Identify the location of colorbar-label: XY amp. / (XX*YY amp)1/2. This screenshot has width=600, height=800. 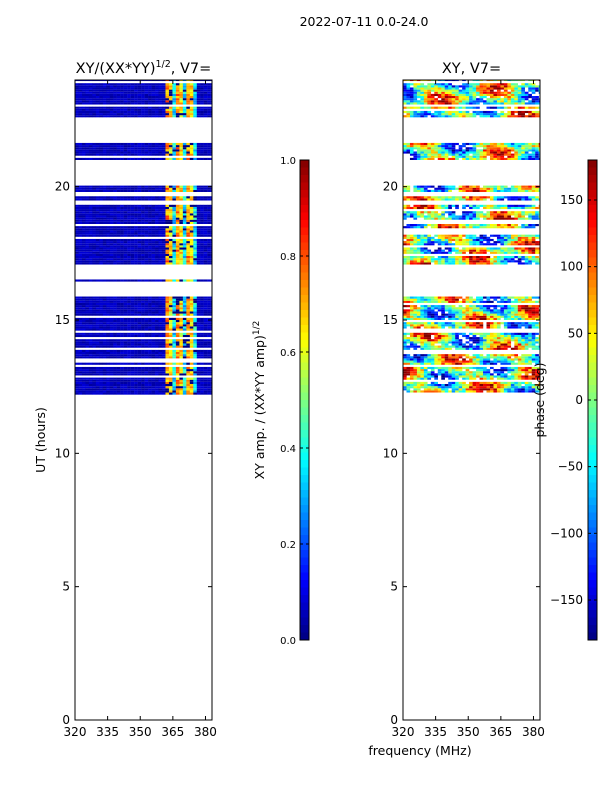
(259, 400).